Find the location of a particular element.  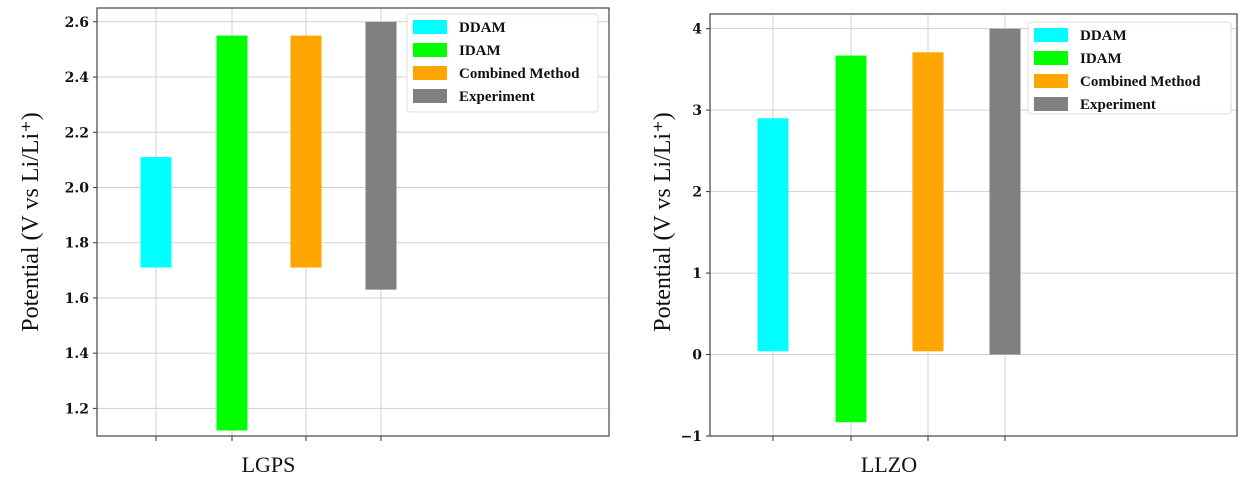

y-tick-label: 4 is located at coordinates (697, 30).